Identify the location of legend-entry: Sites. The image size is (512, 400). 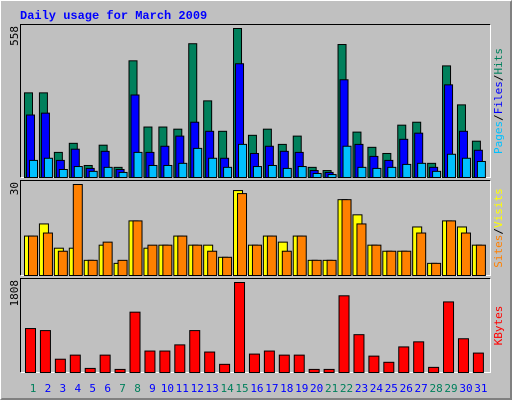
(498, 251).